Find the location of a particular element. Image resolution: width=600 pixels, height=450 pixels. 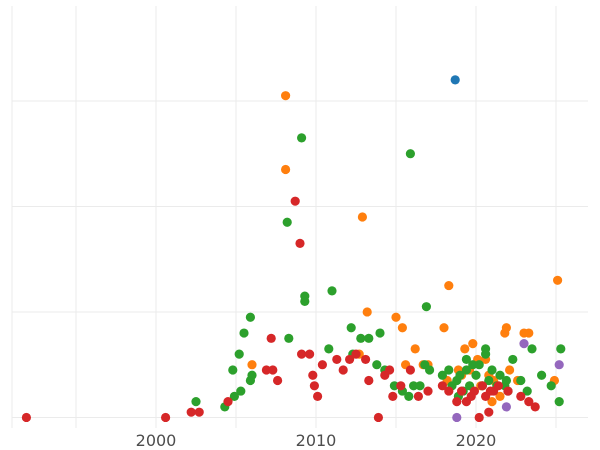

x-tick-label: 2000 is located at coordinates (156, 440).